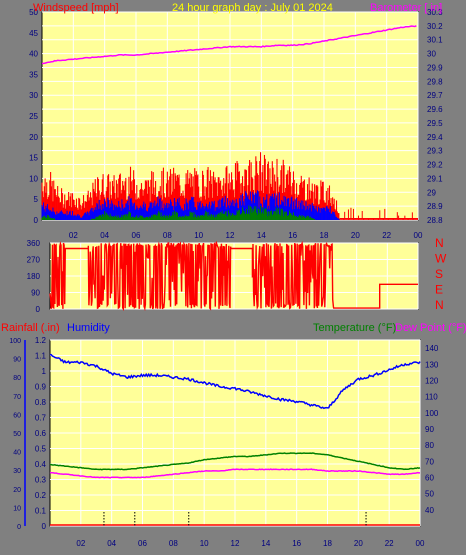 This screenshot has width=466, height=555. I want to click on wind-tick-label: 45, so click(33, 33).